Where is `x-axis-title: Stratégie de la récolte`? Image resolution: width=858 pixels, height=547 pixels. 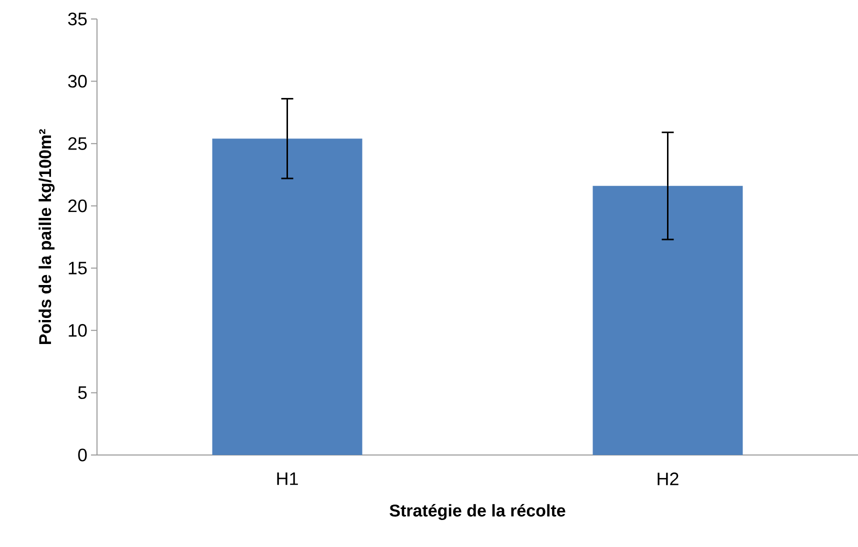 x-axis-title: Stratégie de la récolte is located at coordinates (478, 512).